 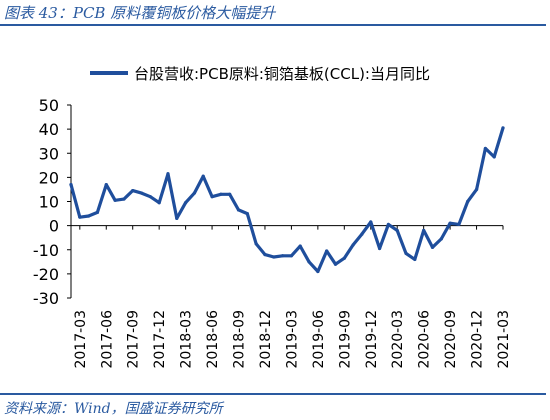 What do you see at coordinates (292, 339) in the screenshot?
I see `x-tick-label: 2019-03` at bounding box center [292, 339].